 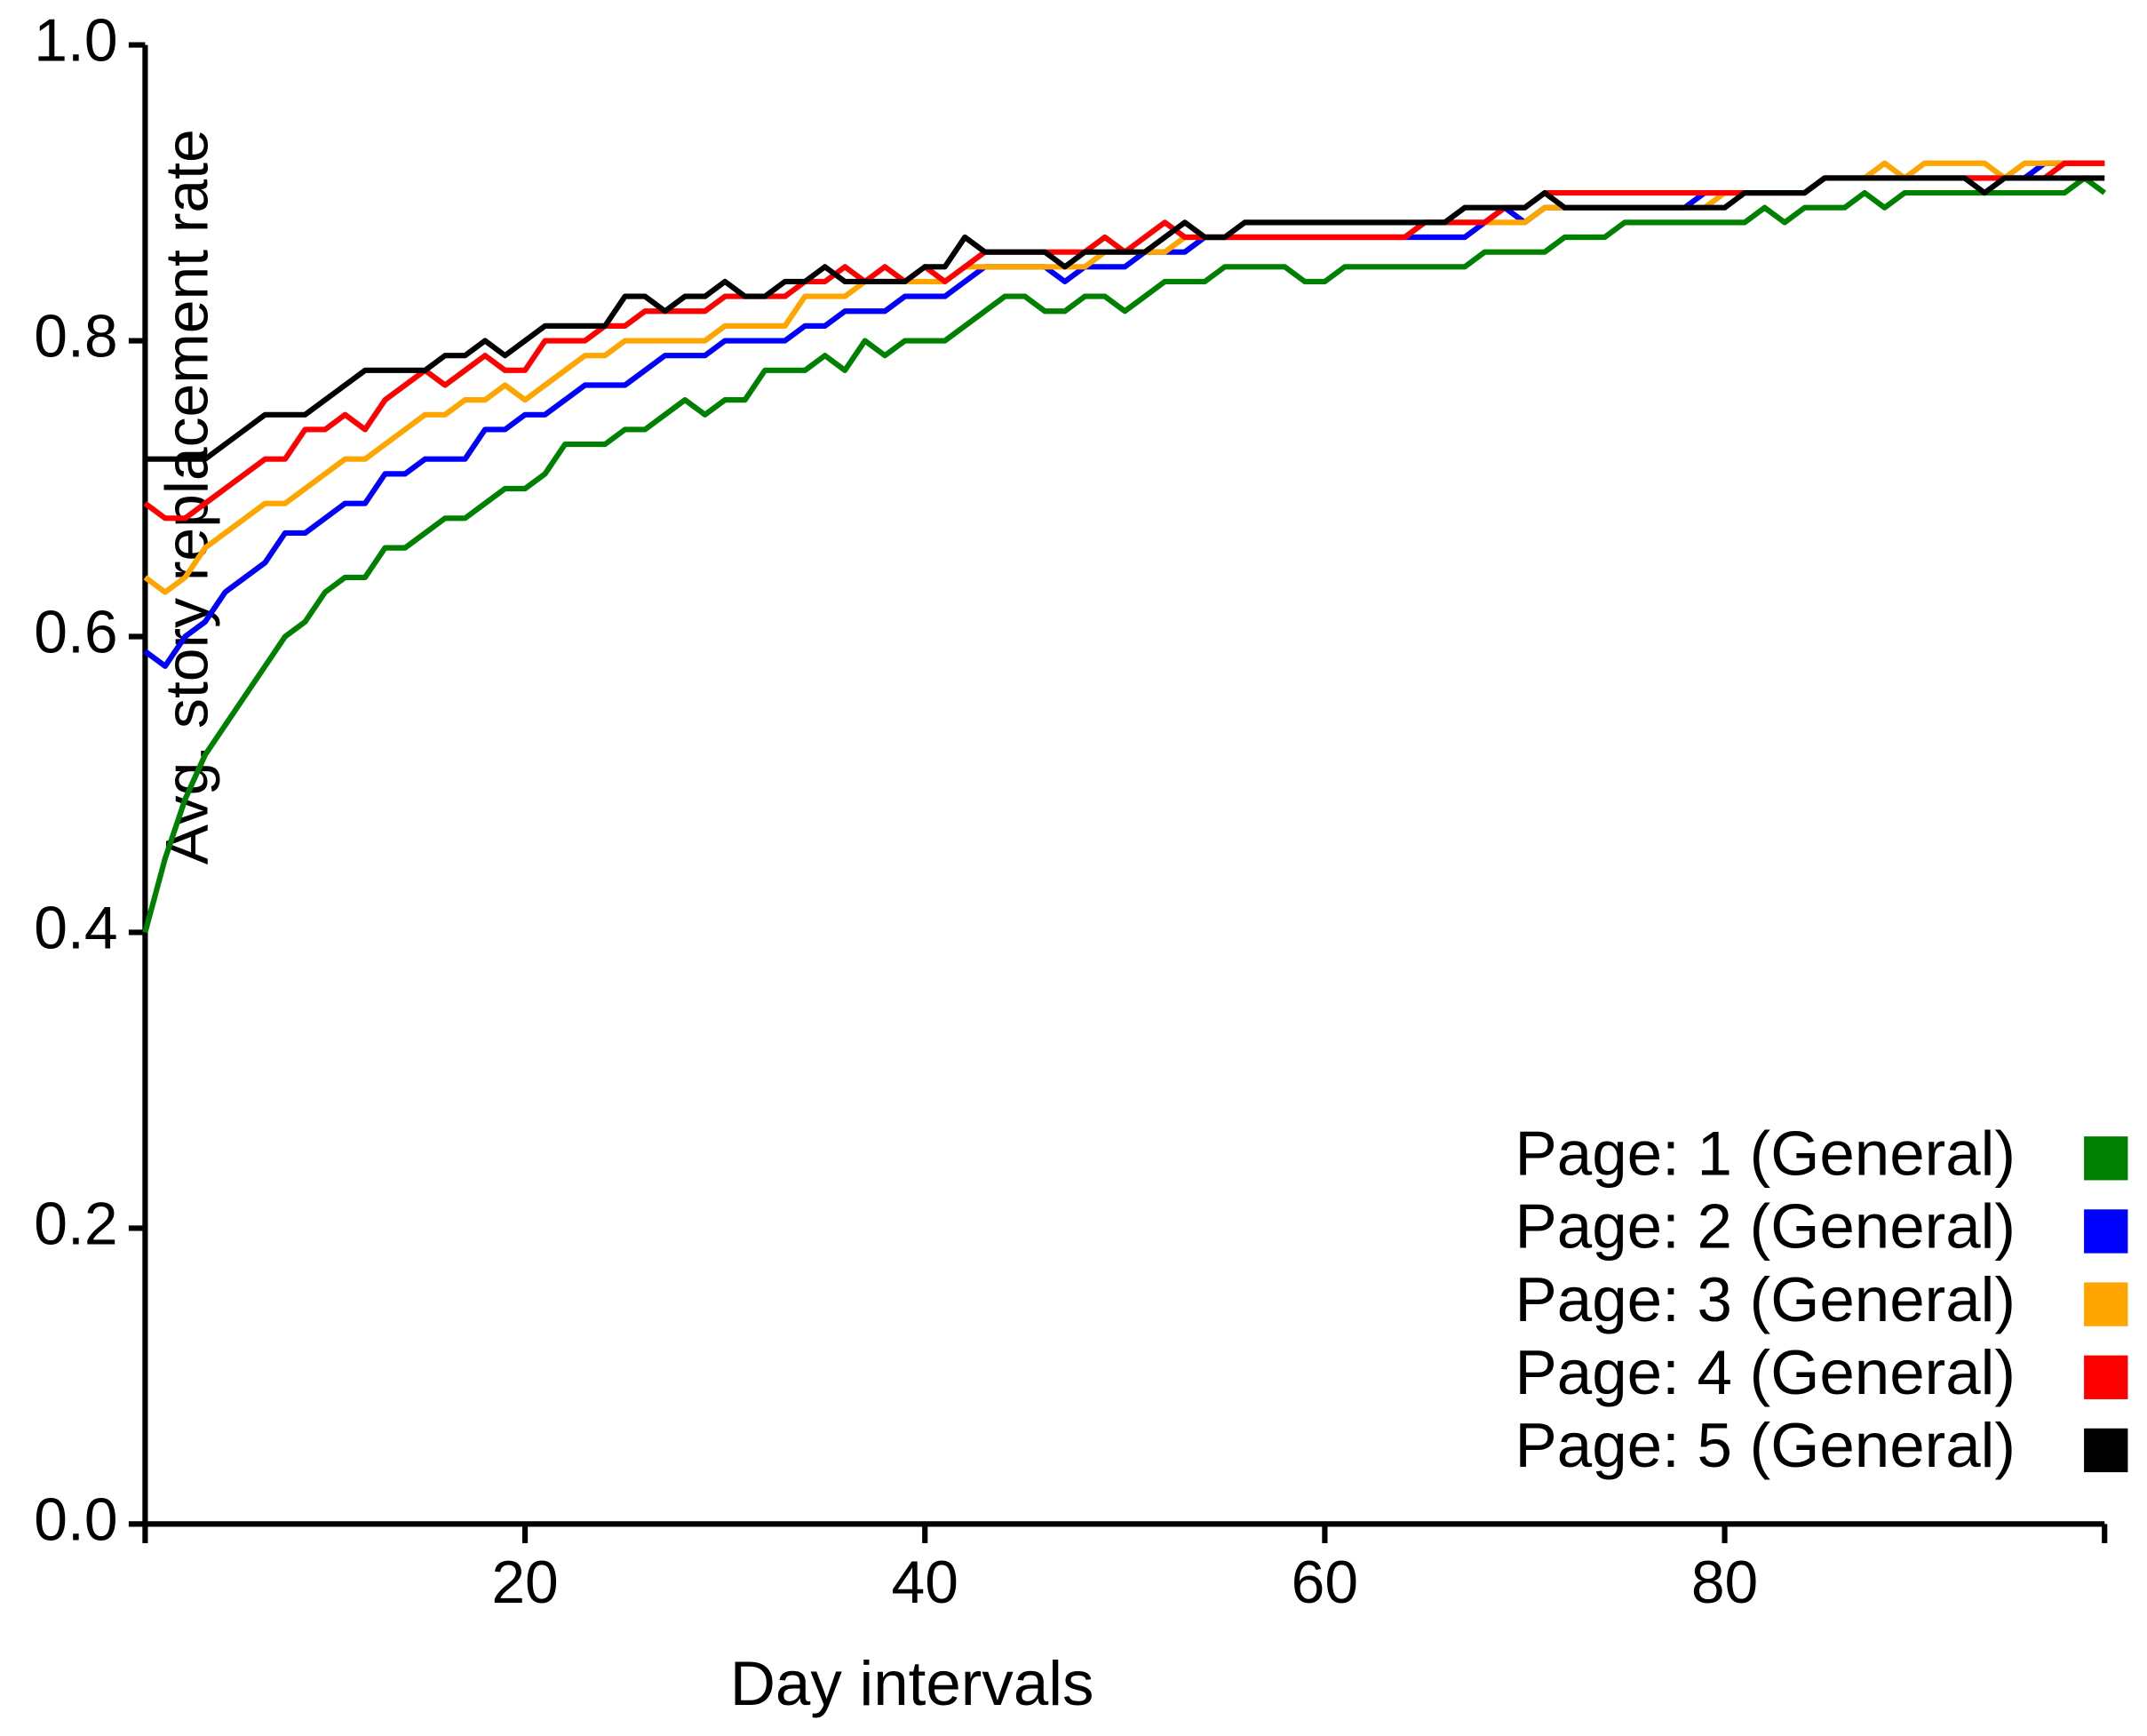 What do you see at coordinates (525, 1582) in the screenshot?
I see `x-tick-label: 20` at bounding box center [525, 1582].